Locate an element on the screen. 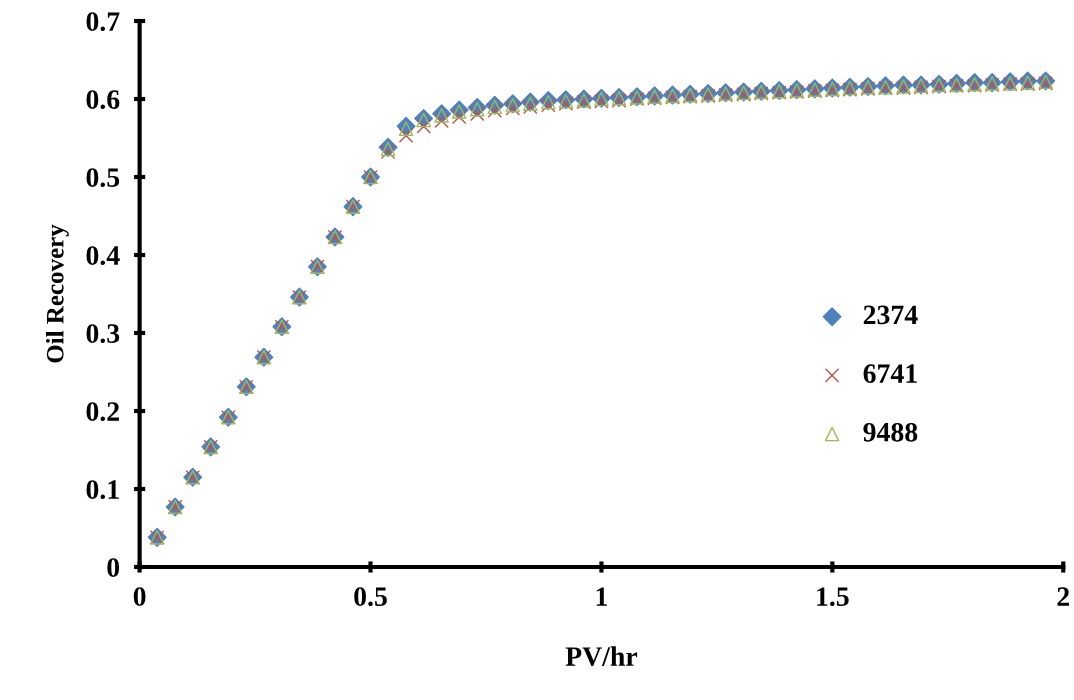 The width and height of the screenshot is (1074, 700). x-tick-label: 1 is located at coordinates (601, 596).